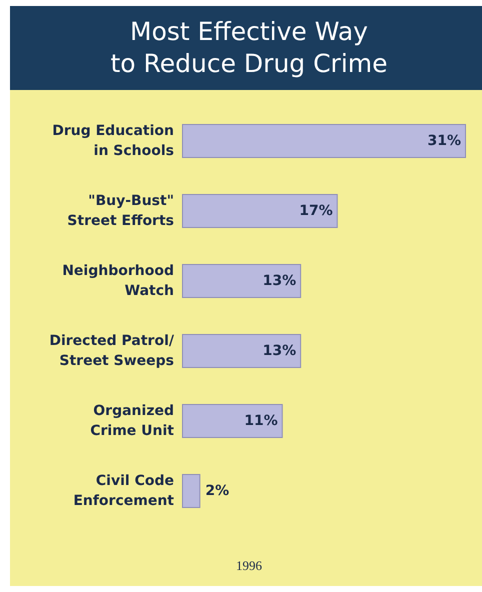 The height and width of the screenshot is (592, 482). I want to click on text: 1996, so click(249, 565).